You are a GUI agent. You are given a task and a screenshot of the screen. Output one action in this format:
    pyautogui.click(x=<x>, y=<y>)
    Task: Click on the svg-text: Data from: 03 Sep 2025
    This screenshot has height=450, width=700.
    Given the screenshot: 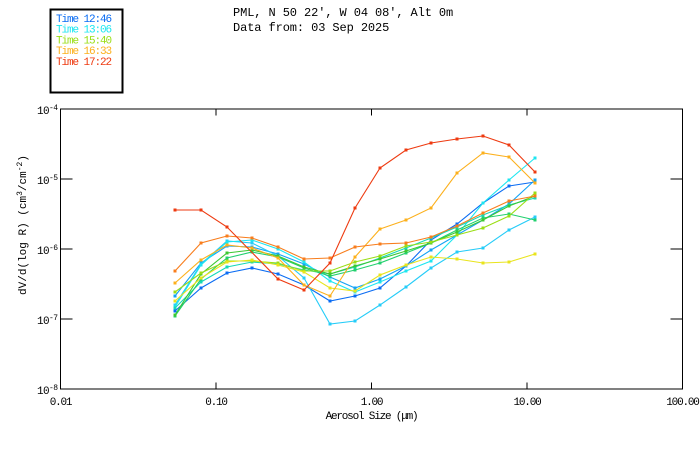 What is the action you would take?
    pyautogui.click(x=311, y=28)
    